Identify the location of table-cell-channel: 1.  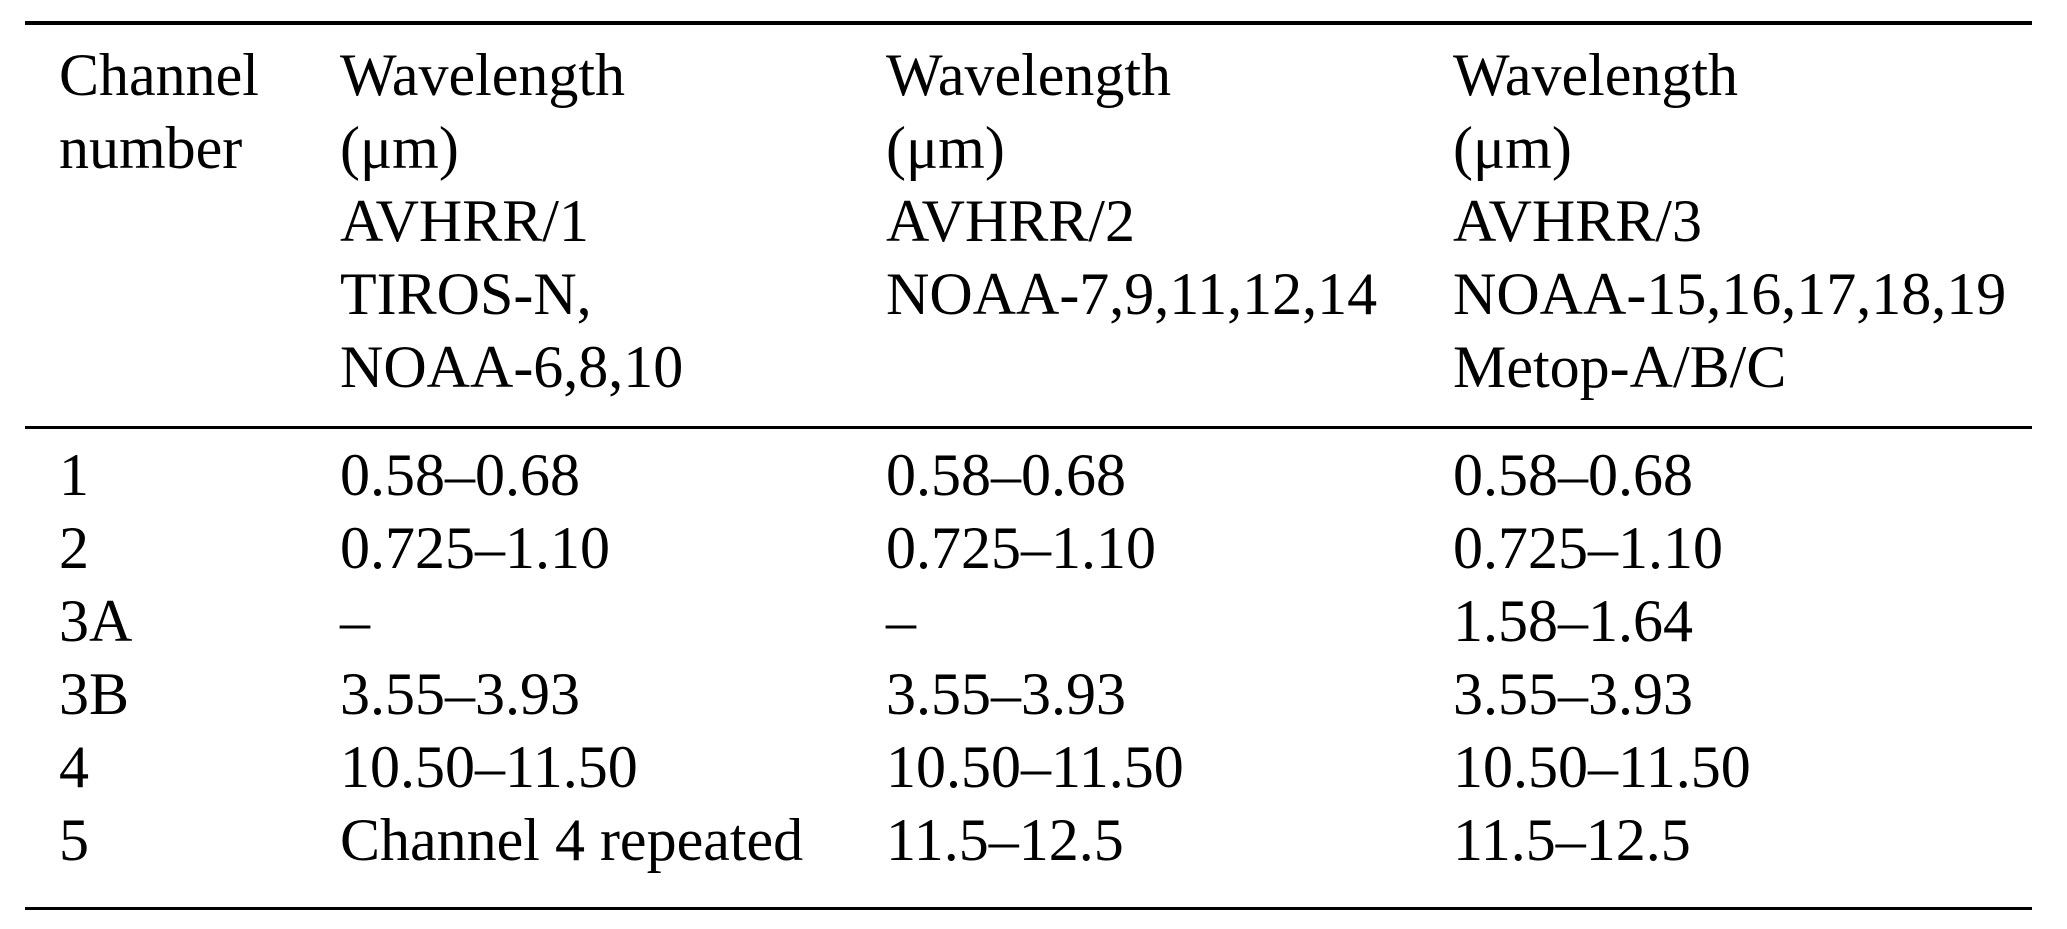
(74, 475).